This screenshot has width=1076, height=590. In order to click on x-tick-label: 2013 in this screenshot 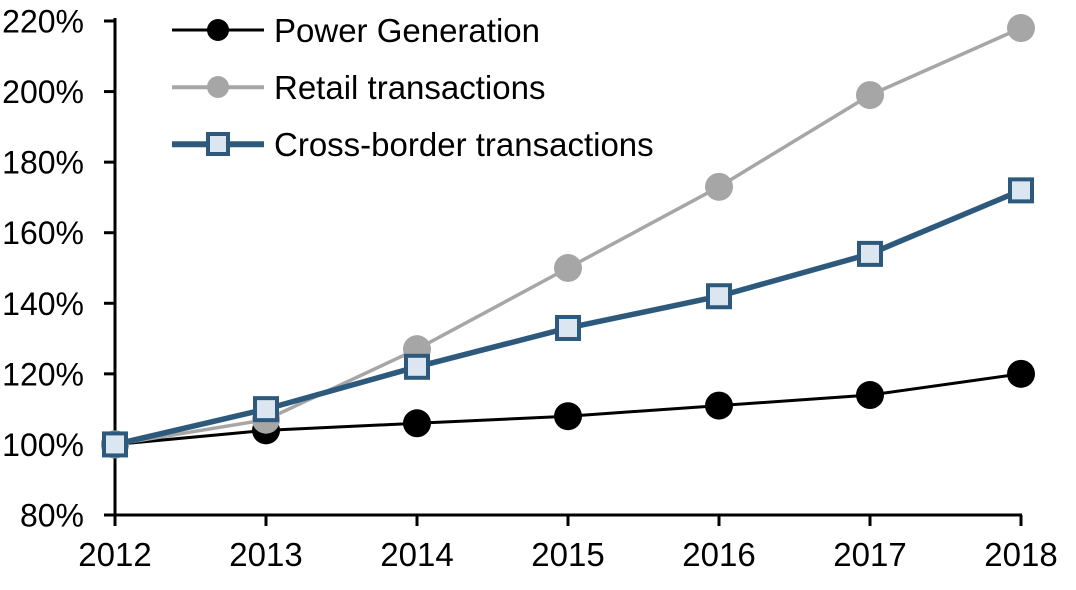, I will do `click(265, 554)`.